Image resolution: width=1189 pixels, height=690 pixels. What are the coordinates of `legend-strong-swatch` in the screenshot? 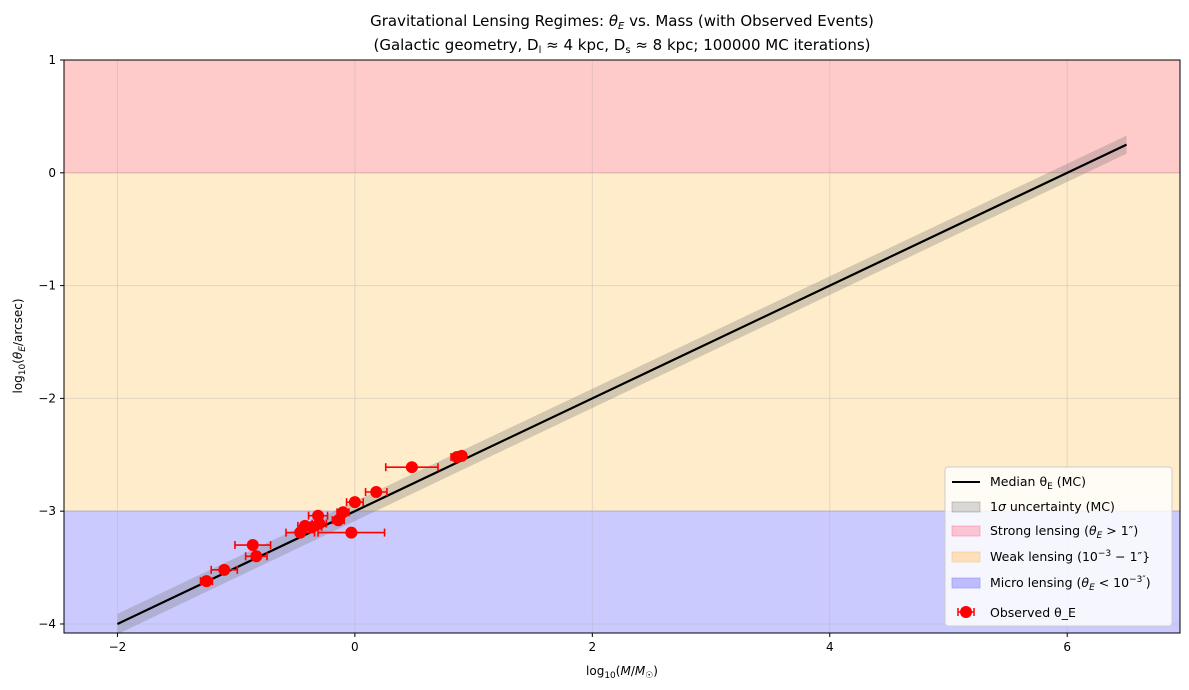 It's located at (966, 531).